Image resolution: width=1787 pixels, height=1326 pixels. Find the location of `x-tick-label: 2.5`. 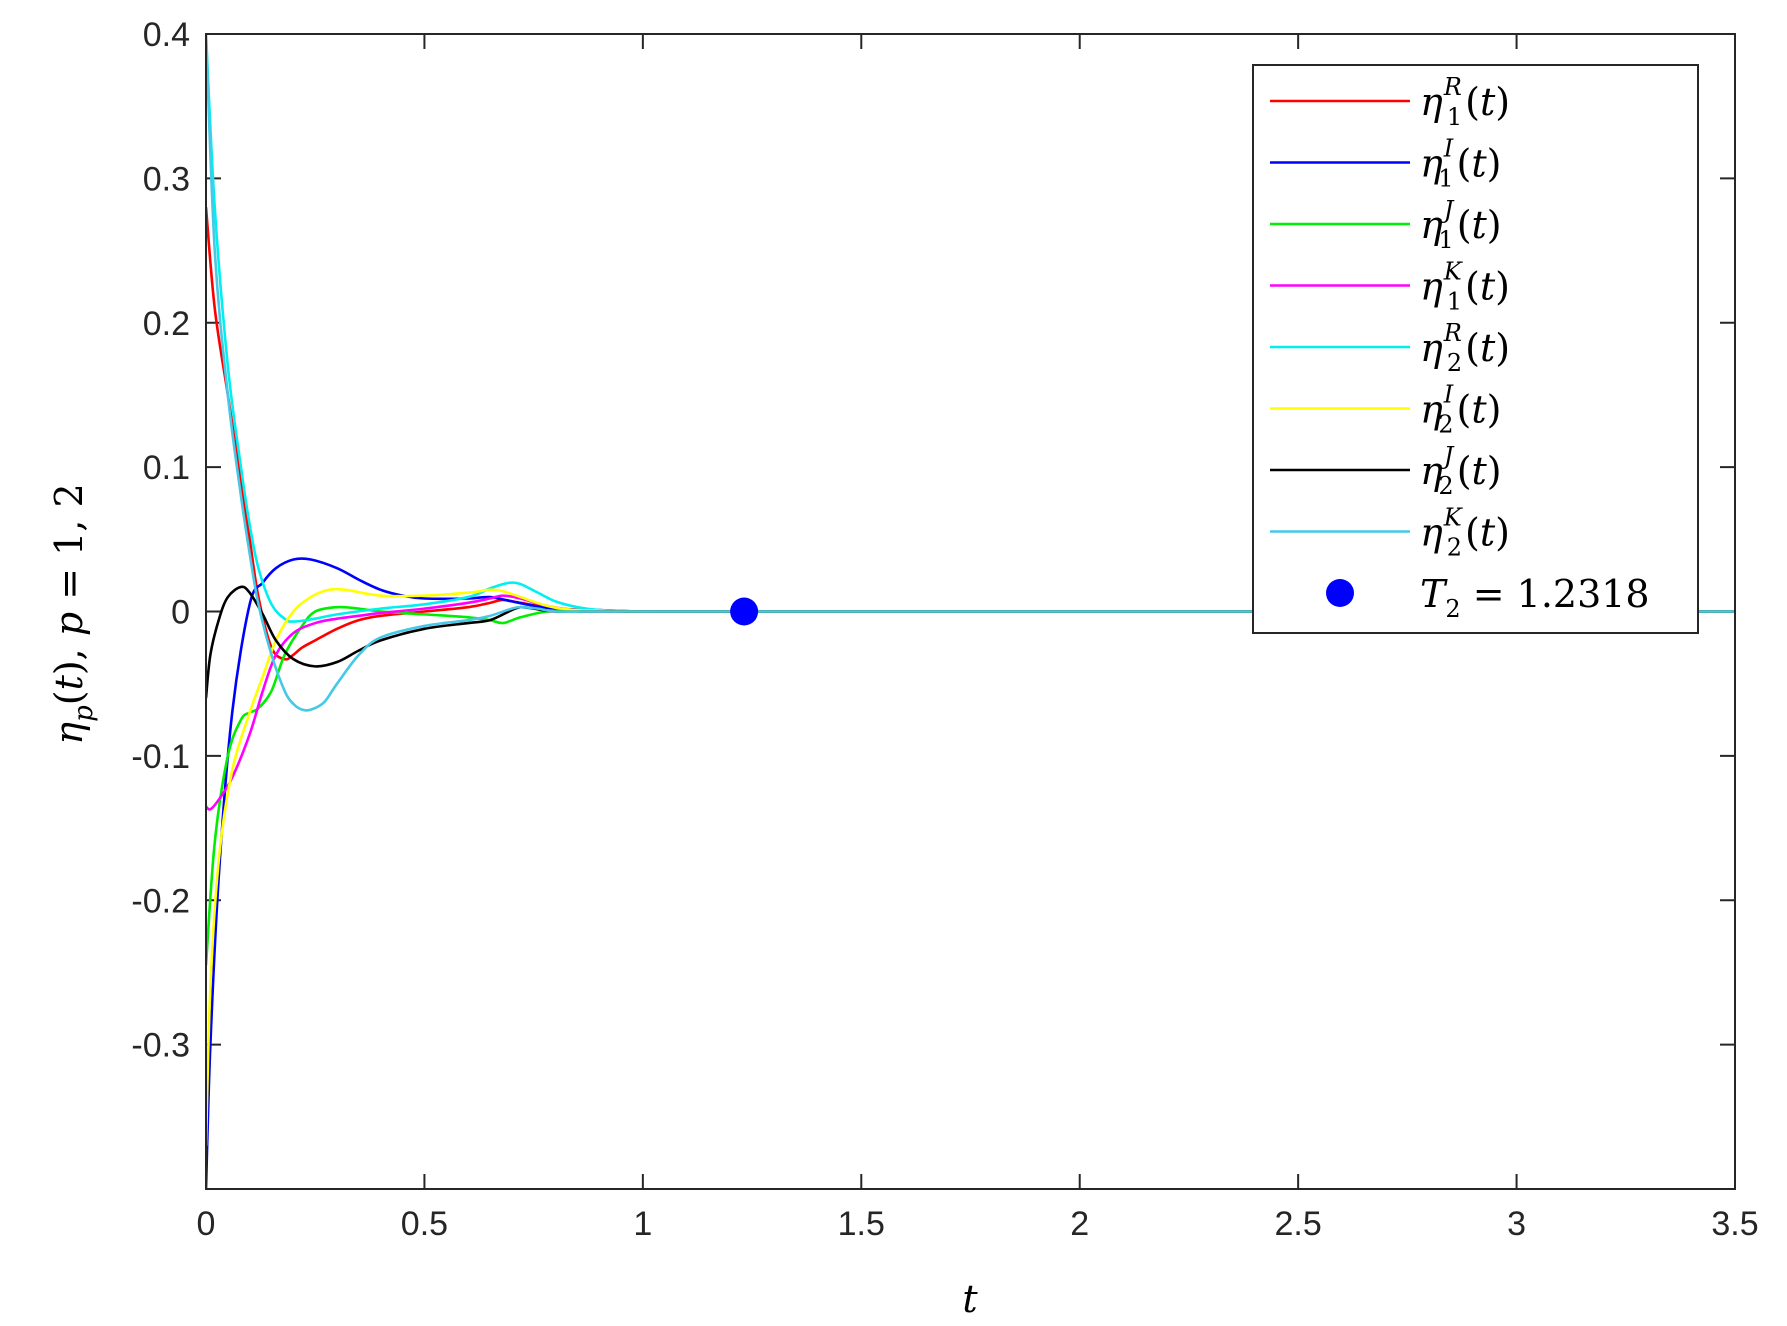

x-tick-label: 2.5 is located at coordinates (1298, 1224).